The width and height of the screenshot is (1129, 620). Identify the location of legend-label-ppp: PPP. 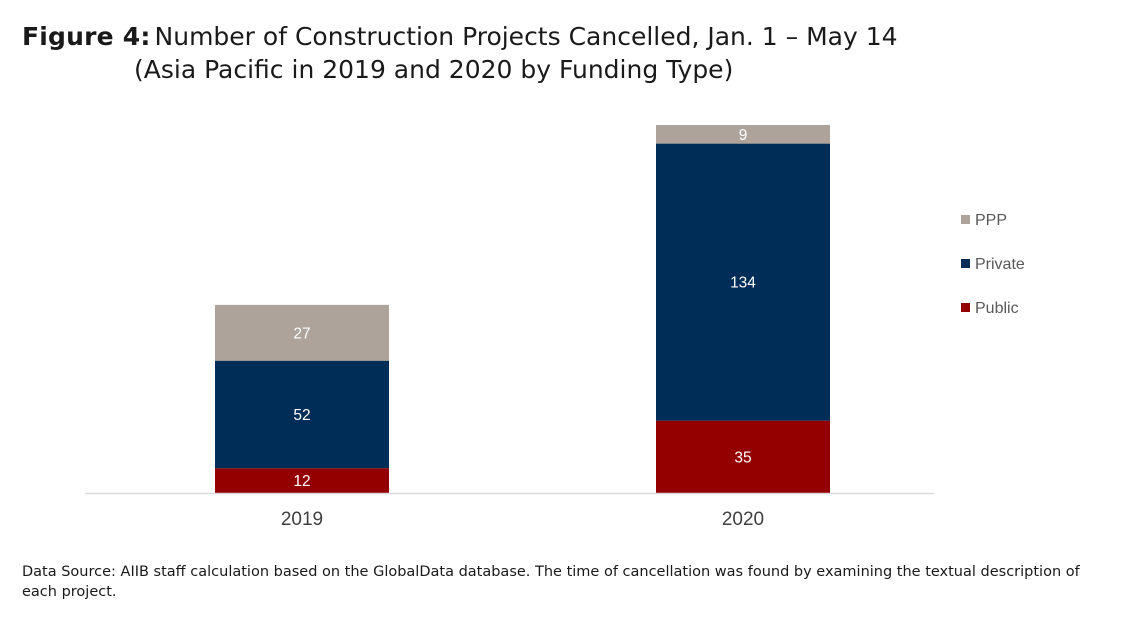
(991, 220).